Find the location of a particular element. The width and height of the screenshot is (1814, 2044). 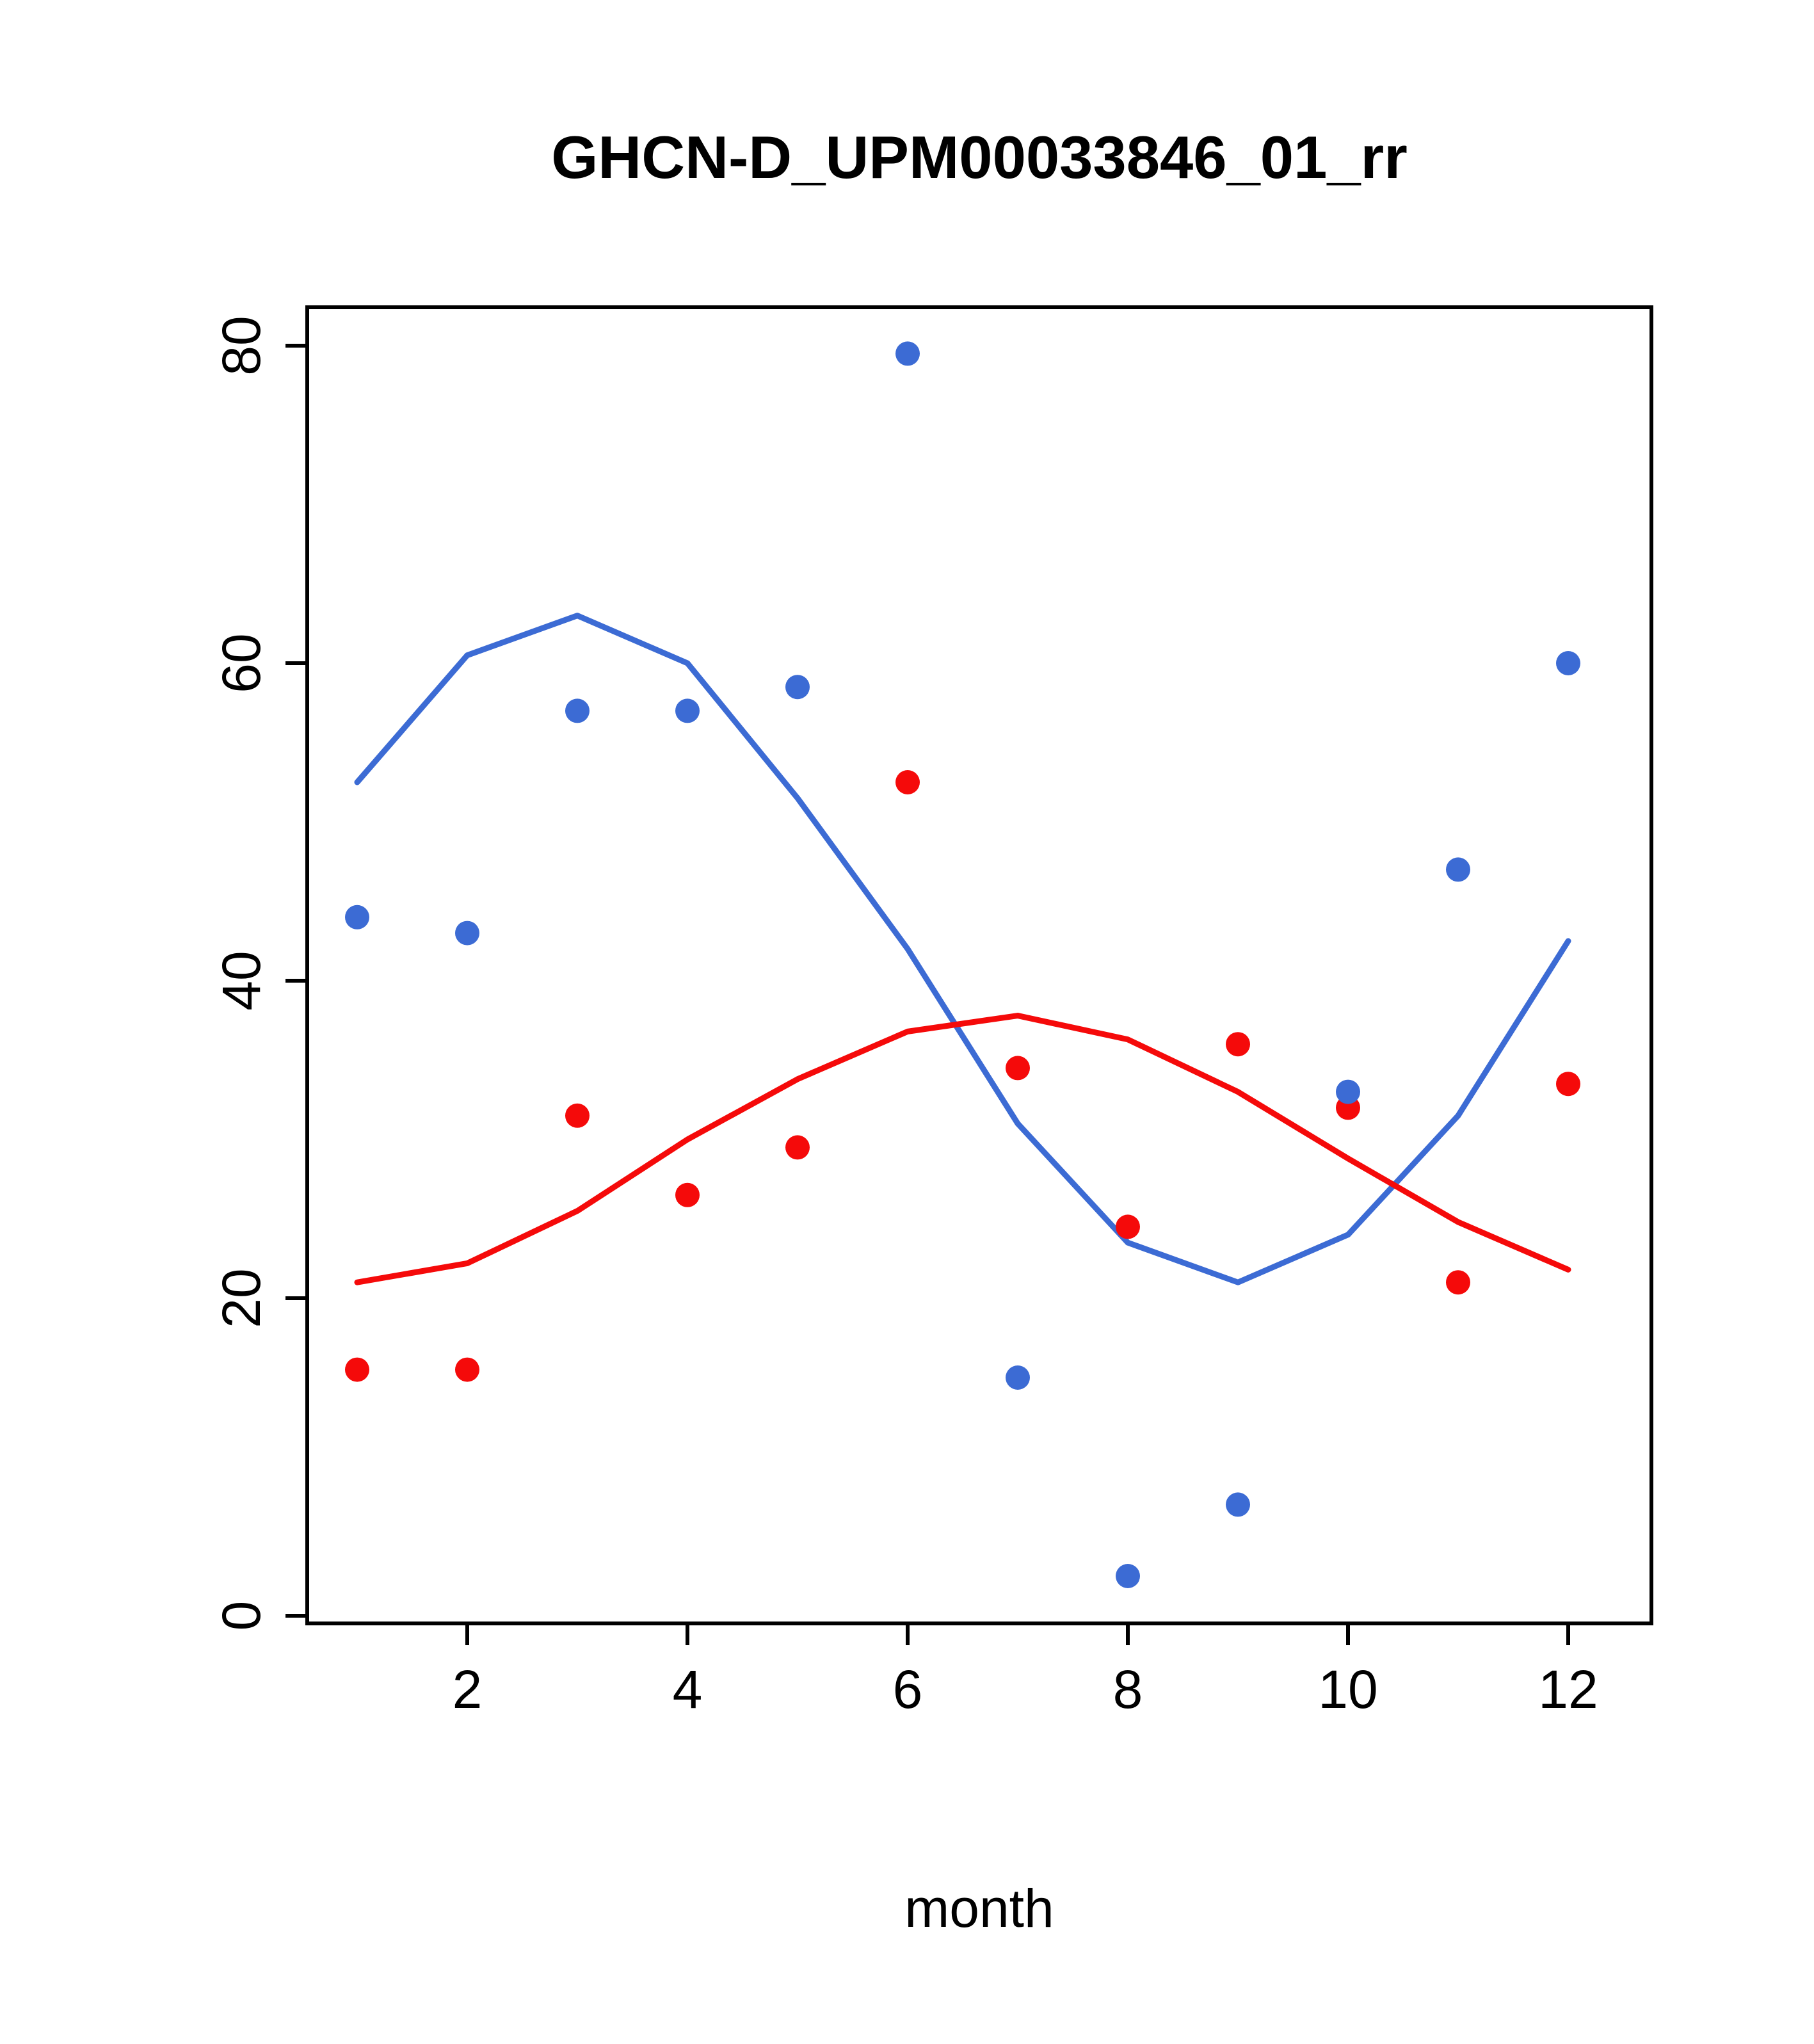

y-tick-label: 20 is located at coordinates (241, 1298).